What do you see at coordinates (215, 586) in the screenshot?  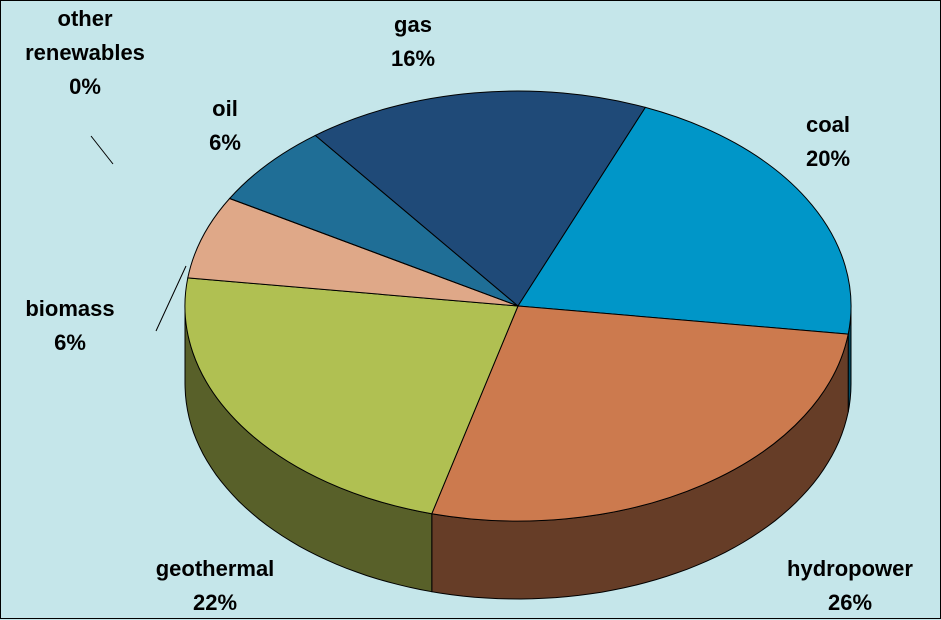 I see `slice-label: geothermal 22%` at bounding box center [215, 586].